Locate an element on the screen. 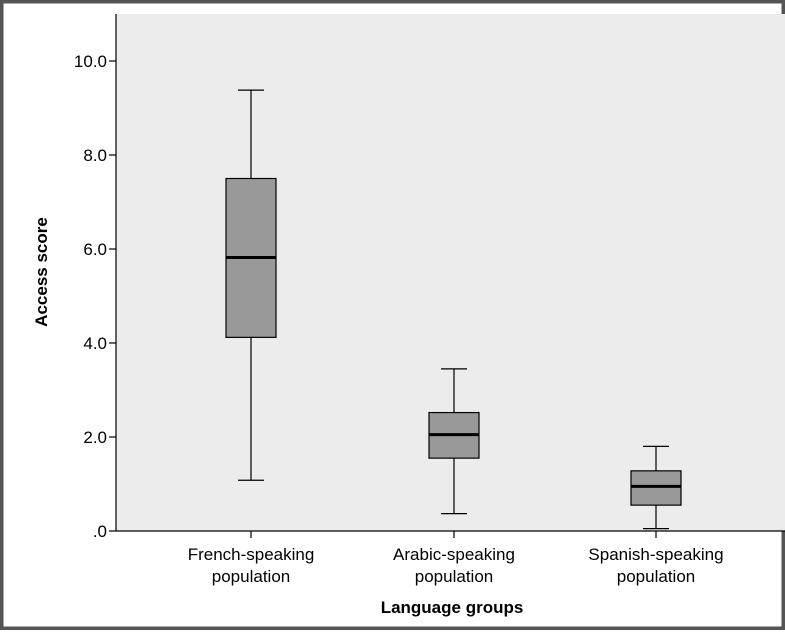  y-axis-ticks: .0 2.0 4.0 6.0 8.0 10.0 is located at coordinates (95, 296).